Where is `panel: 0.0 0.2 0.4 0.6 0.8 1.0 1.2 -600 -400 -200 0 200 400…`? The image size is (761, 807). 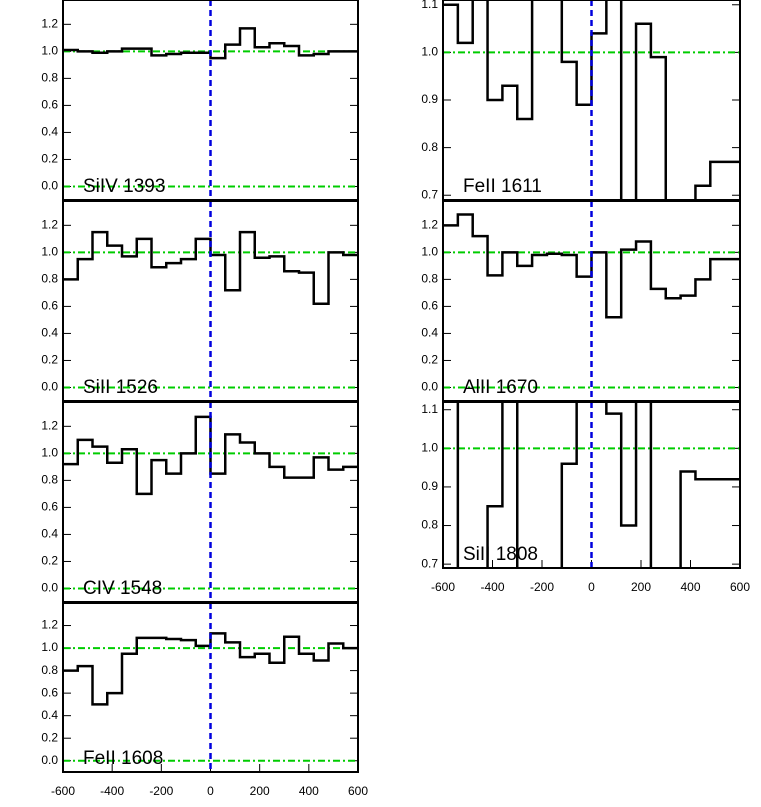
panel: 0.0 0.2 0.4 0.6 0.8 1.0 1.2 -600 -400 -200 0 200 400… is located at coordinates (204, 700).